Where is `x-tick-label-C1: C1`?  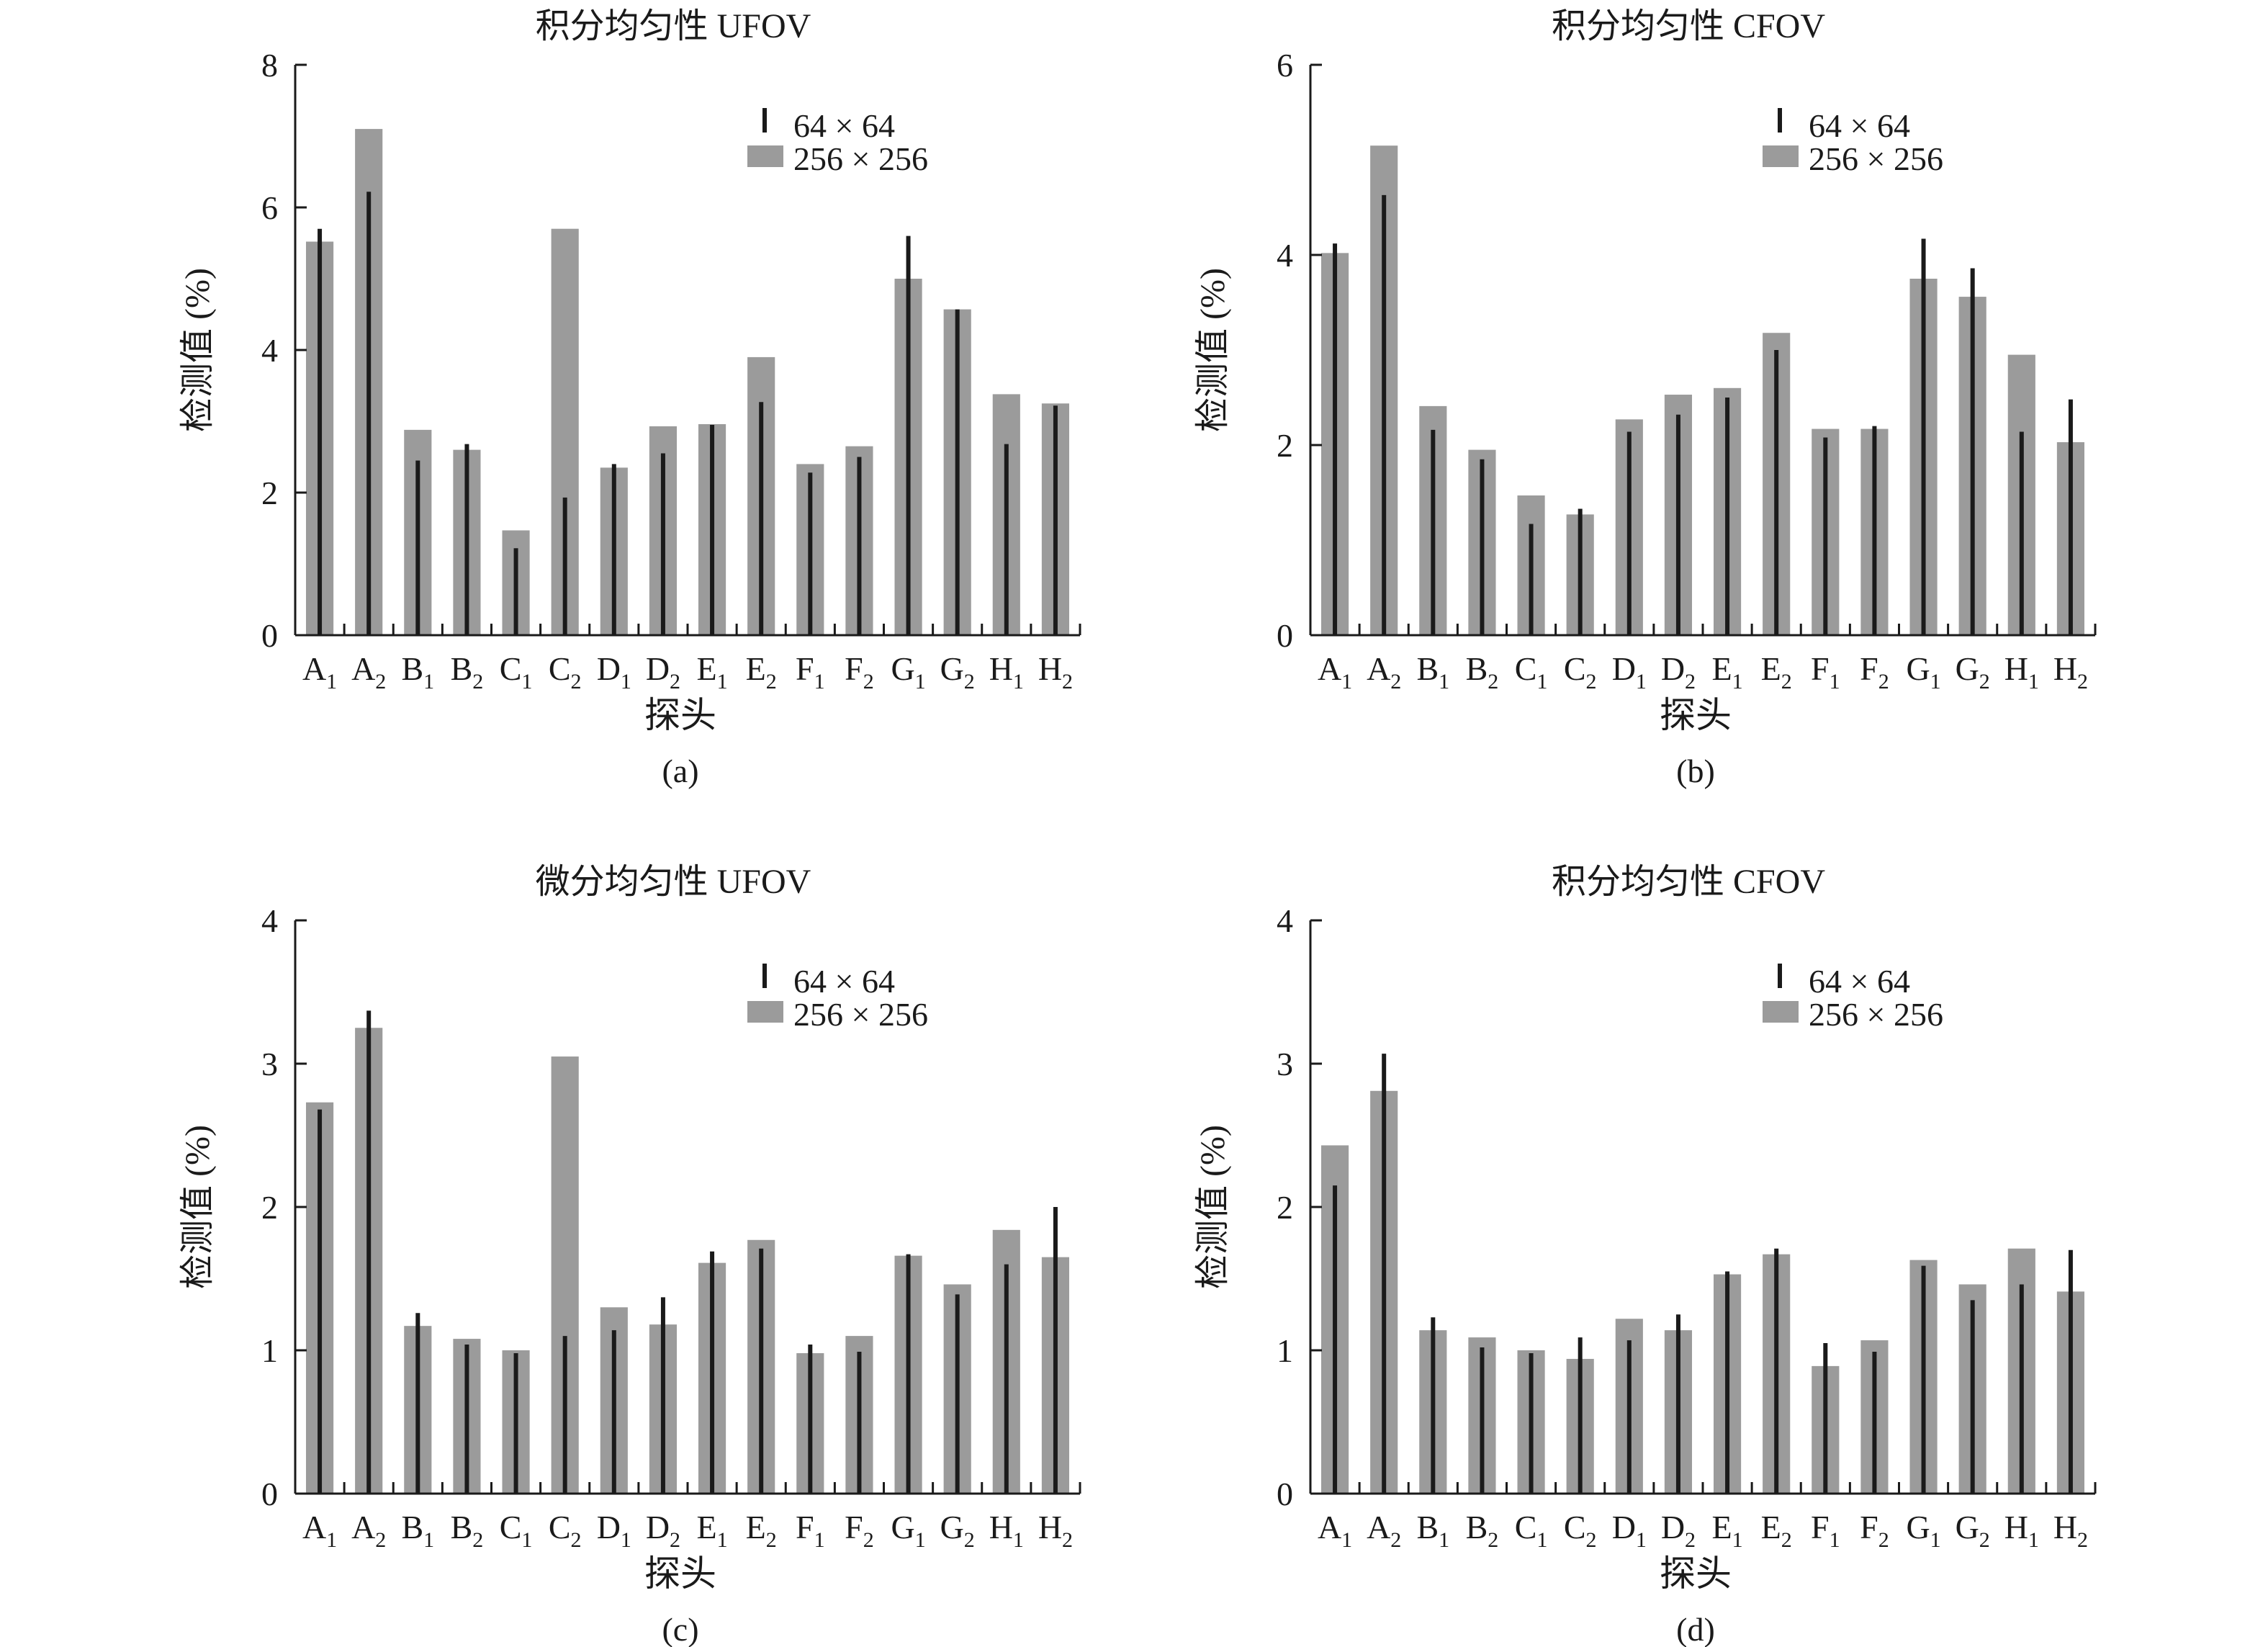
x-tick-label-C1: C1 is located at coordinates (516, 1531).